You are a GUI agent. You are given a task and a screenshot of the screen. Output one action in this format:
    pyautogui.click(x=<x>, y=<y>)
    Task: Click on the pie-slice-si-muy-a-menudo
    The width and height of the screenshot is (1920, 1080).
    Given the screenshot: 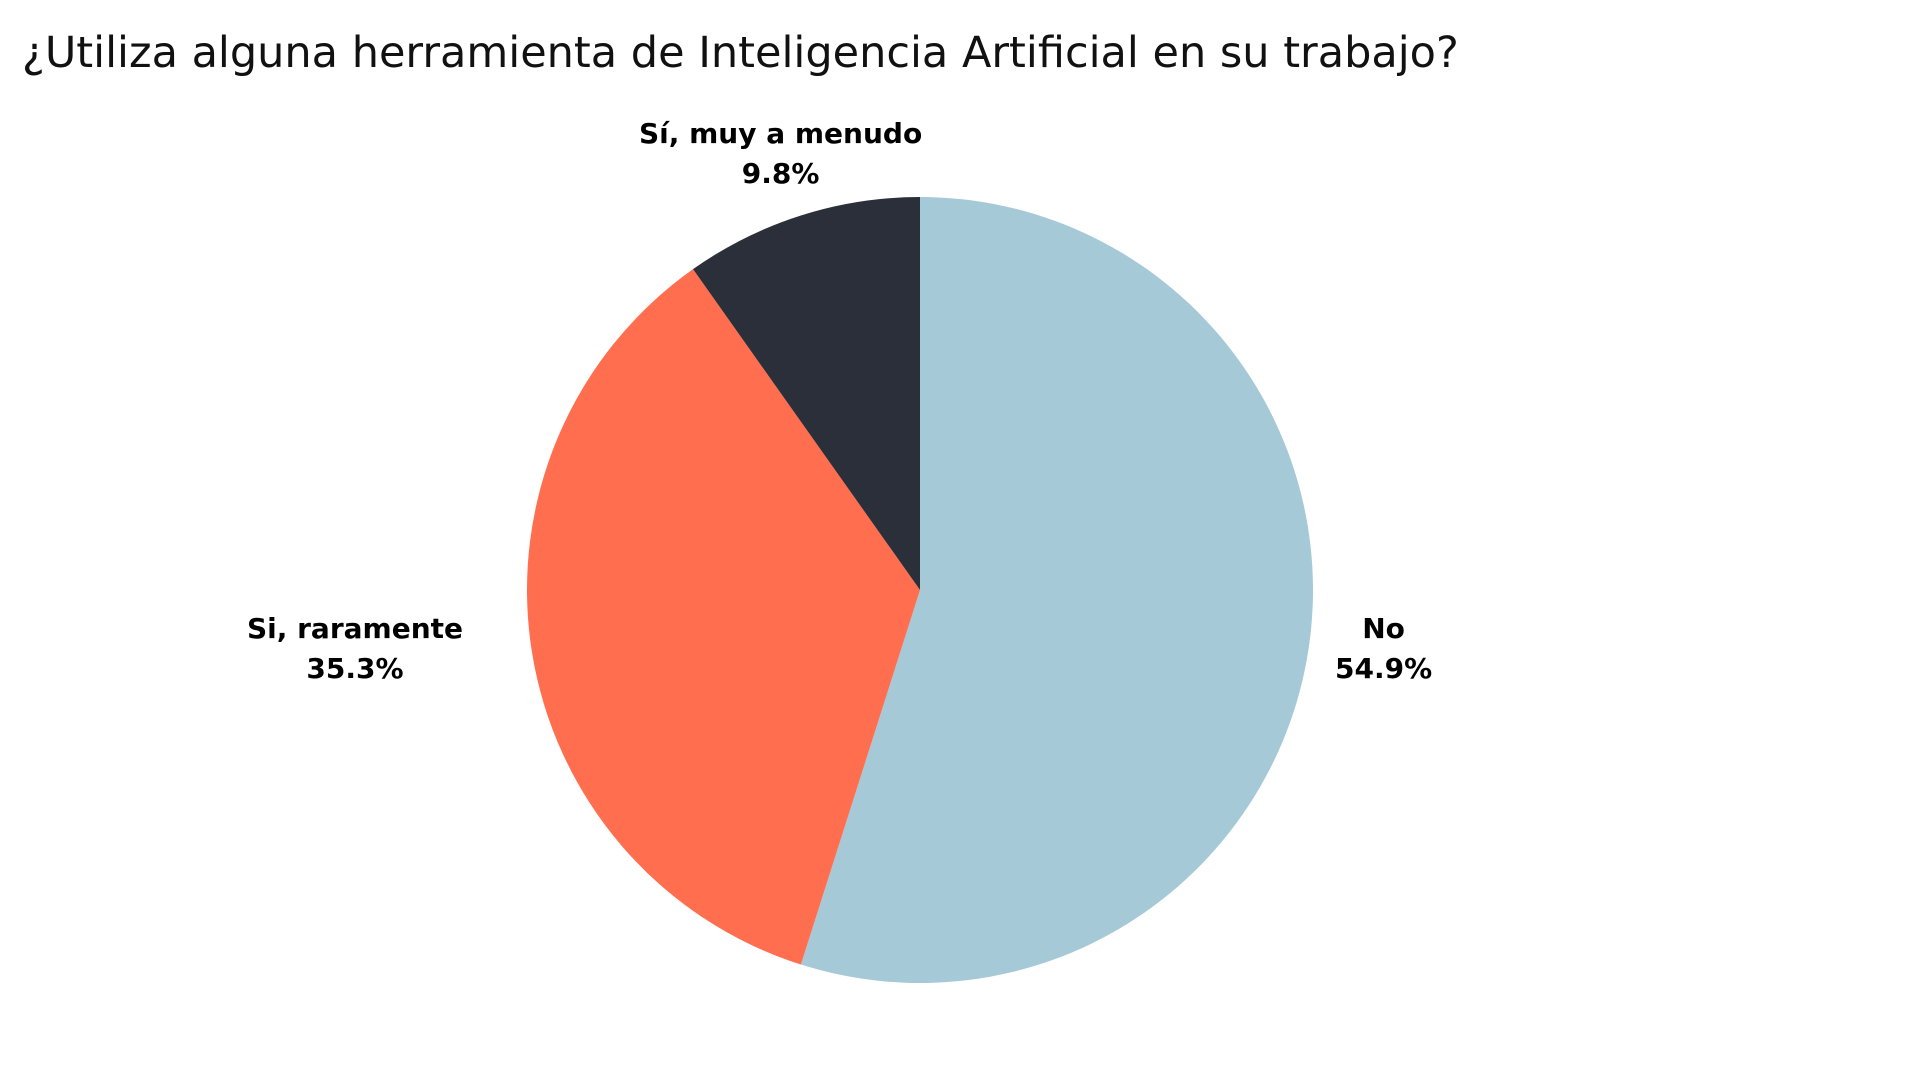 What is the action you would take?
    pyautogui.click(x=806, y=393)
    